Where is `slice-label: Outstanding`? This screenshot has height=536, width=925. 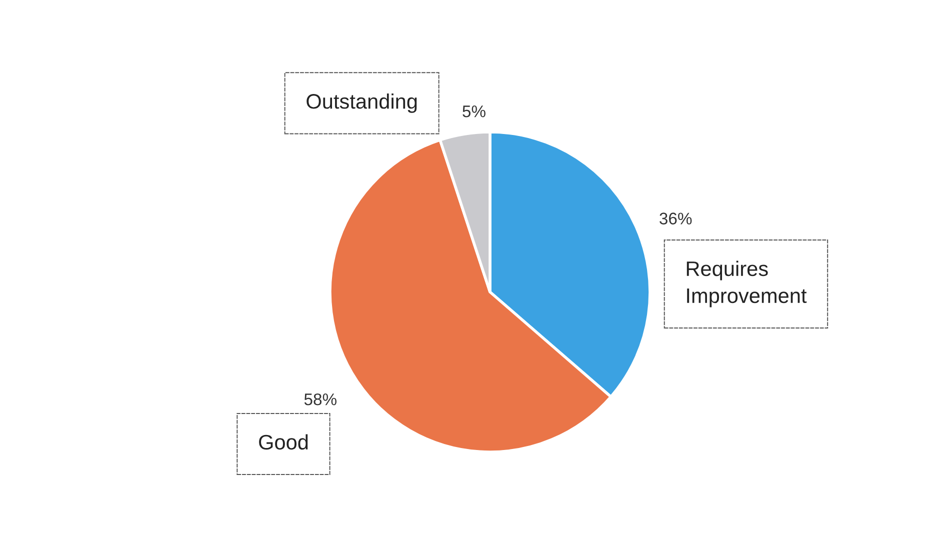 slice-label: Outstanding is located at coordinates (361, 103).